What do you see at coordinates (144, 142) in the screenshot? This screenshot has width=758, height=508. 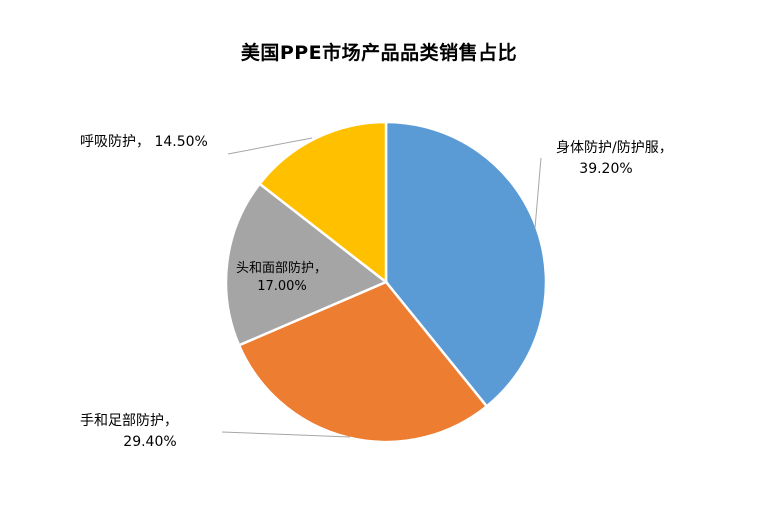 I see `data-label-4-1: 呼吸防护， 14.50%` at bounding box center [144, 142].